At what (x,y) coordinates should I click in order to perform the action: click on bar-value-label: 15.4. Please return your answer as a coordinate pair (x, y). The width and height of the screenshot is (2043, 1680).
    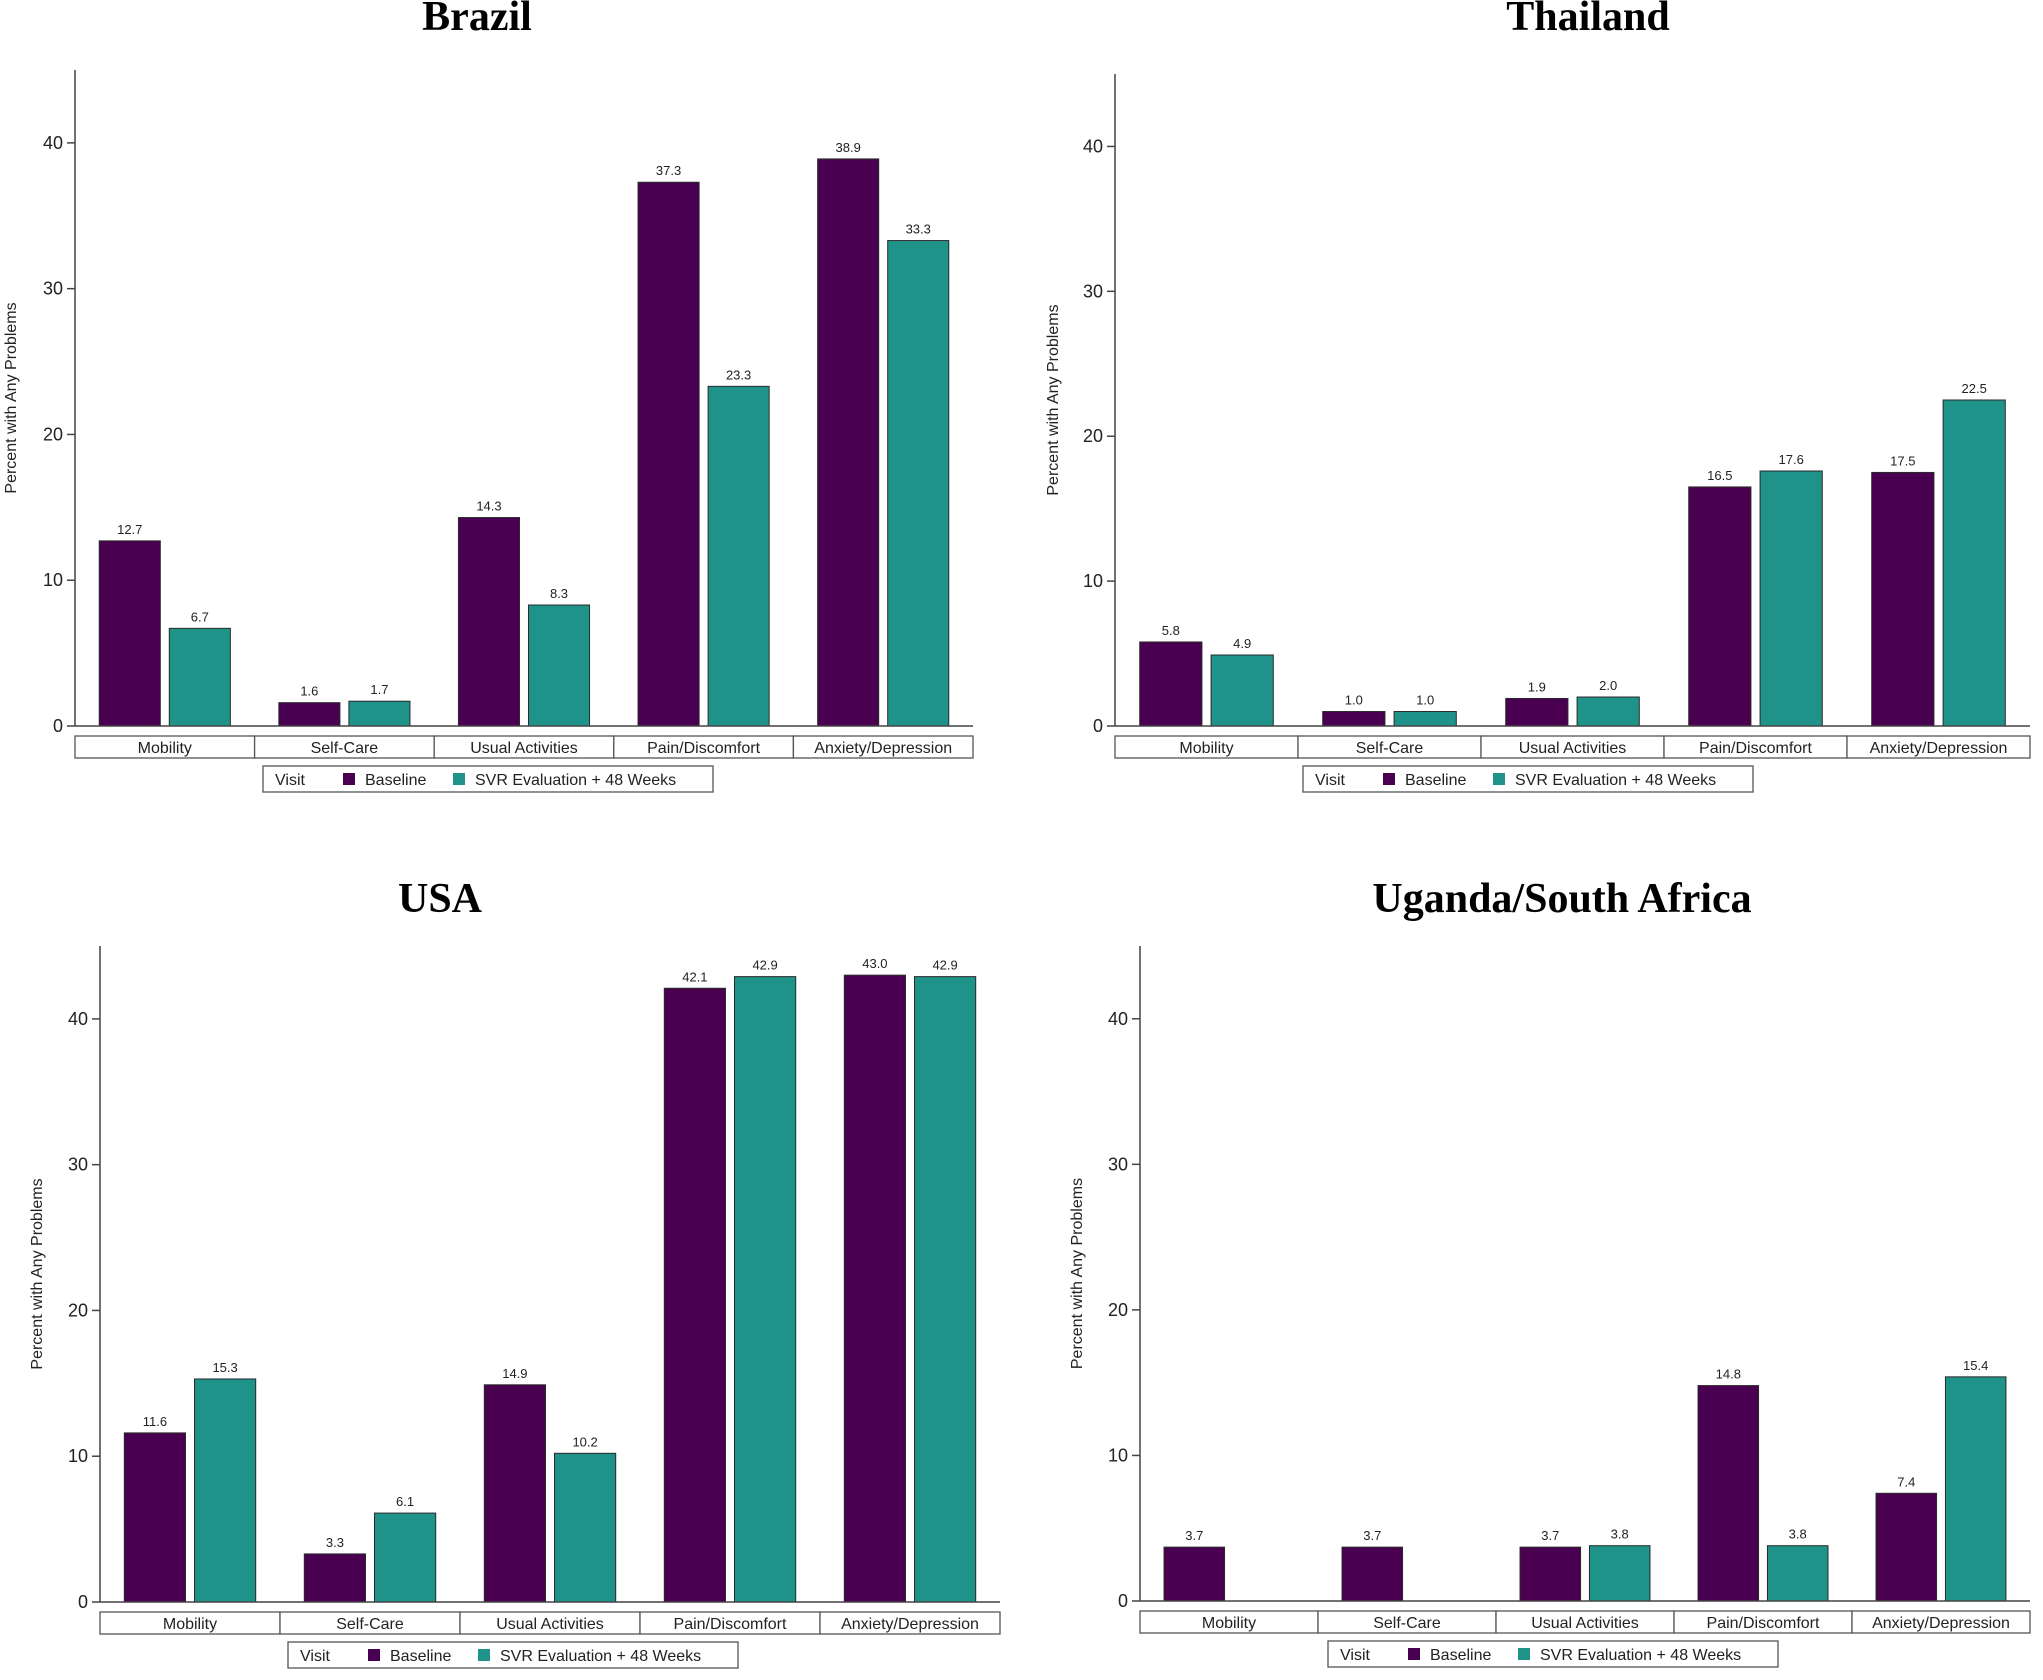
    Looking at the image, I should click on (1975, 1365).